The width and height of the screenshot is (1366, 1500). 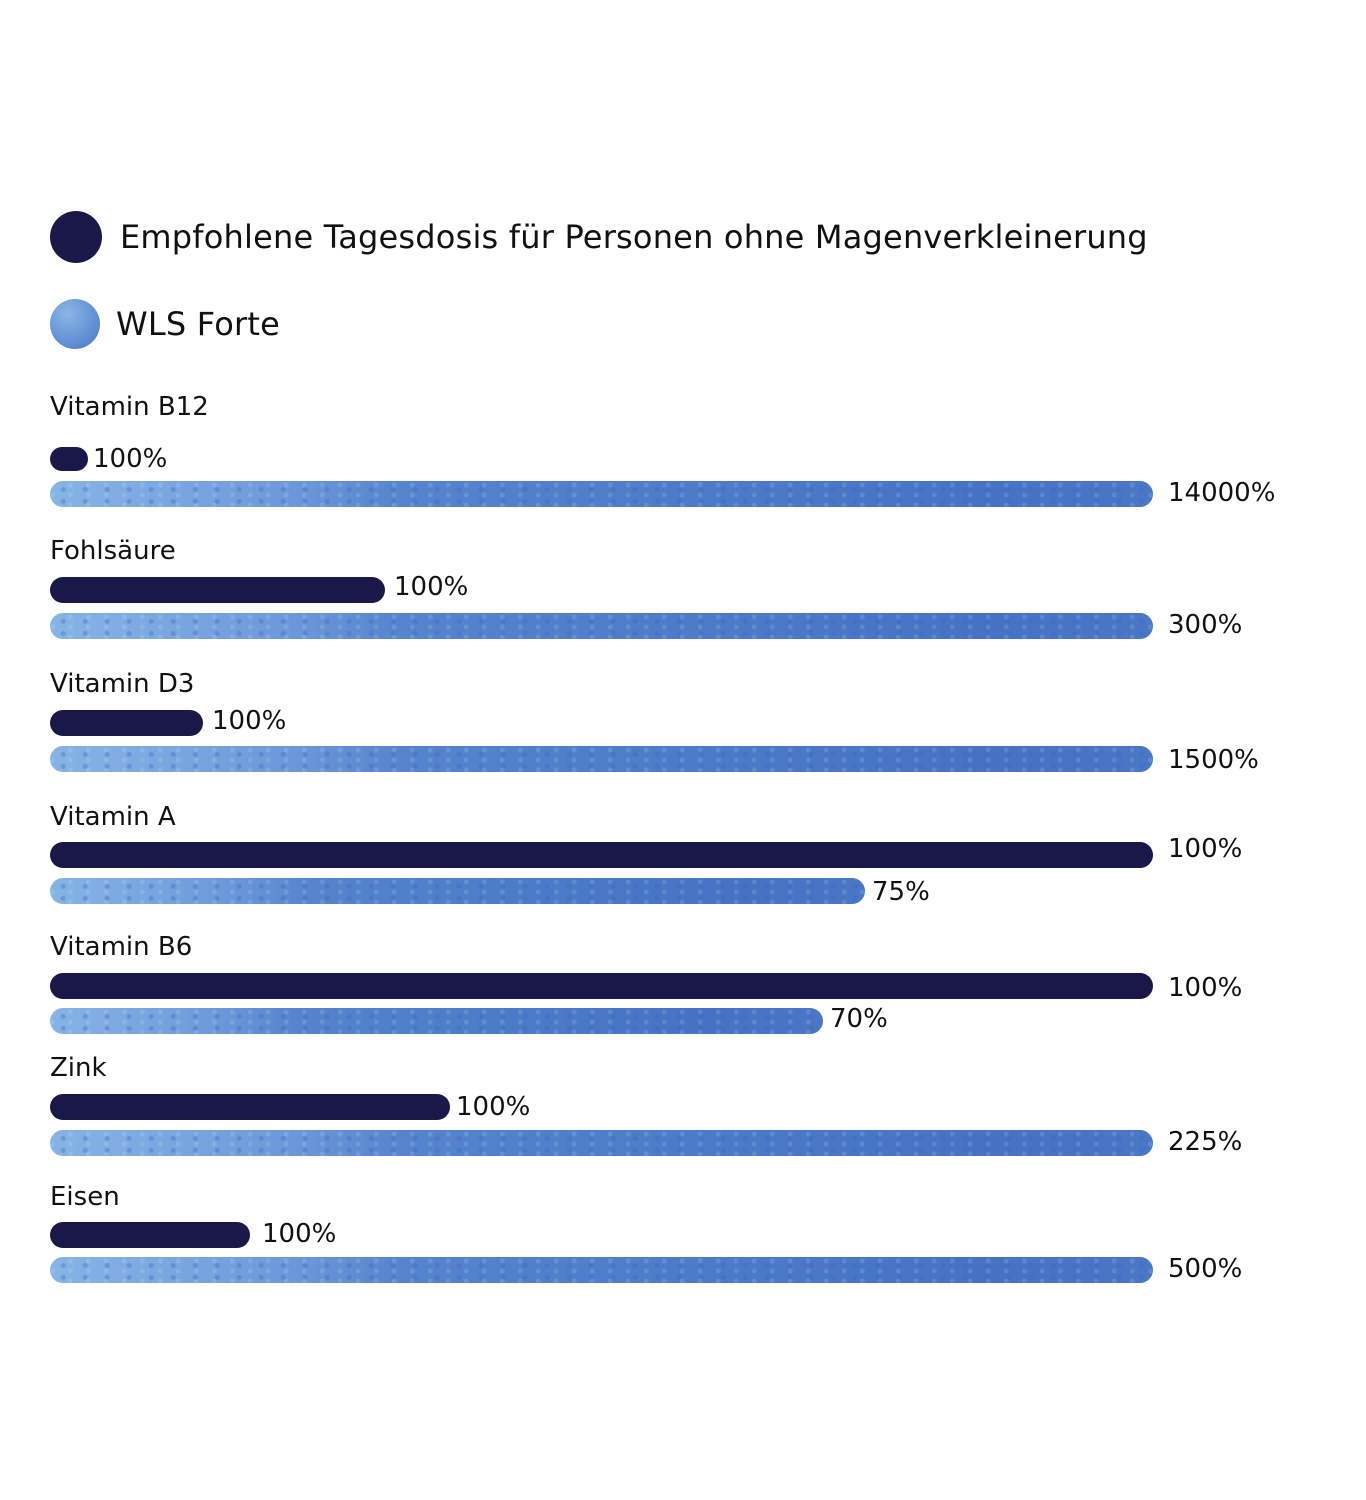 What do you see at coordinates (859, 1019) in the screenshot?
I see `value-wls-forte: 70%` at bounding box center [859, 1019].